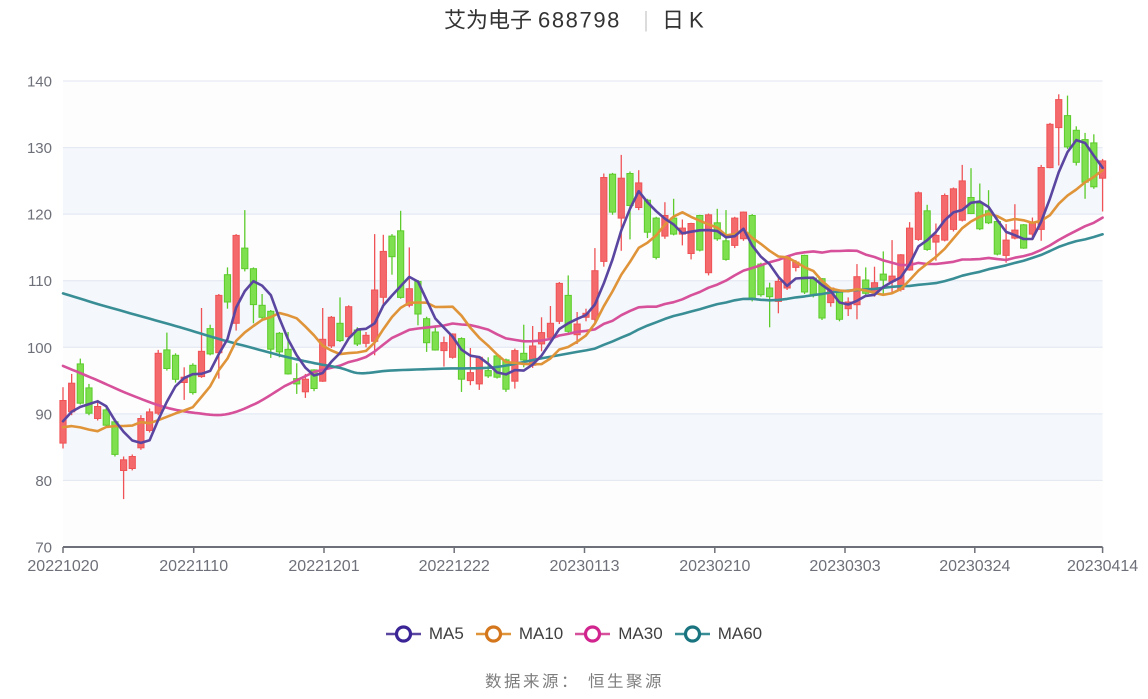 This screenshot has width=1148, height=699. What do you see at coordinates (714, 566) in the screenshot?
I see `svg-text: 20230210` at bounding box center [714, 566].